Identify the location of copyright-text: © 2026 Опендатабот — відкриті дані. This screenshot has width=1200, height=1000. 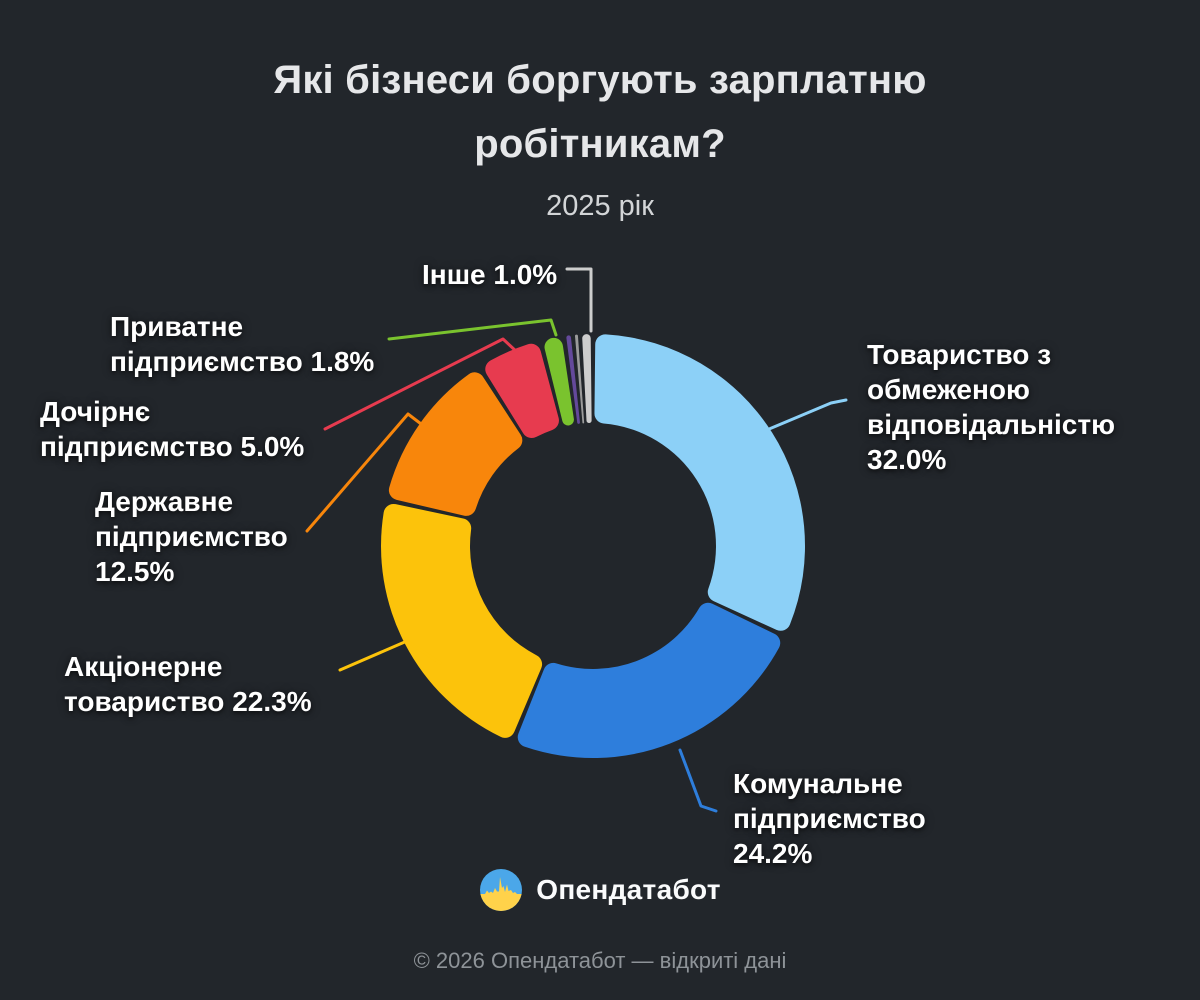
(600, 960).